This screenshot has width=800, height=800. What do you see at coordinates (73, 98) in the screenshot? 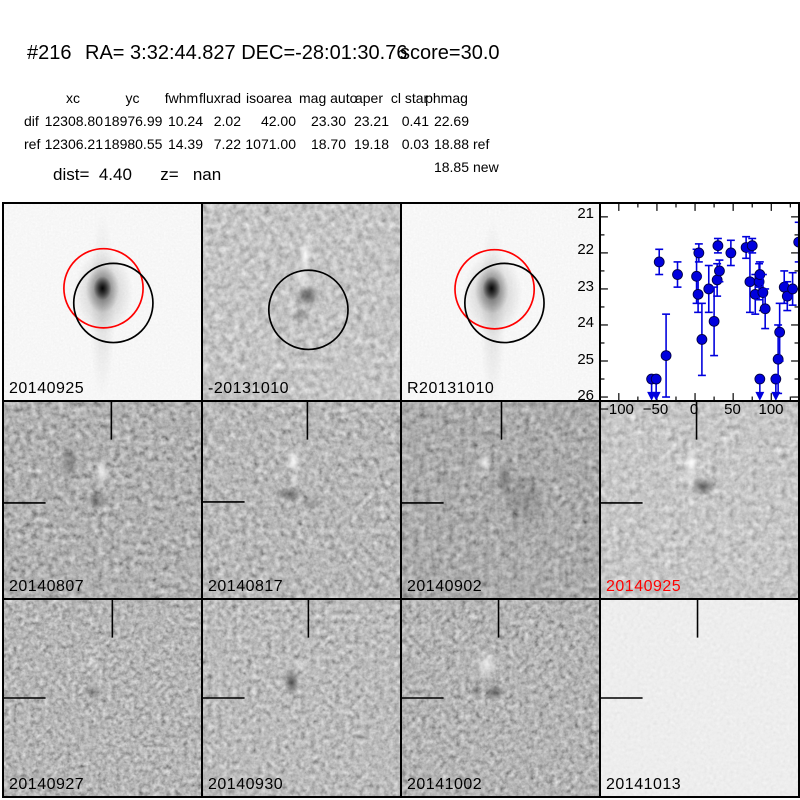
I see `col-header-xc: xc` at bounding box center [73, 98].